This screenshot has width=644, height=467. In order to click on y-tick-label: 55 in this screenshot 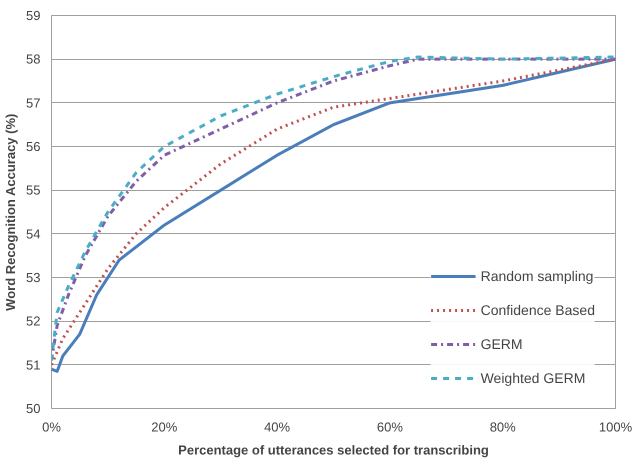, I will do `click(33, 190)`.